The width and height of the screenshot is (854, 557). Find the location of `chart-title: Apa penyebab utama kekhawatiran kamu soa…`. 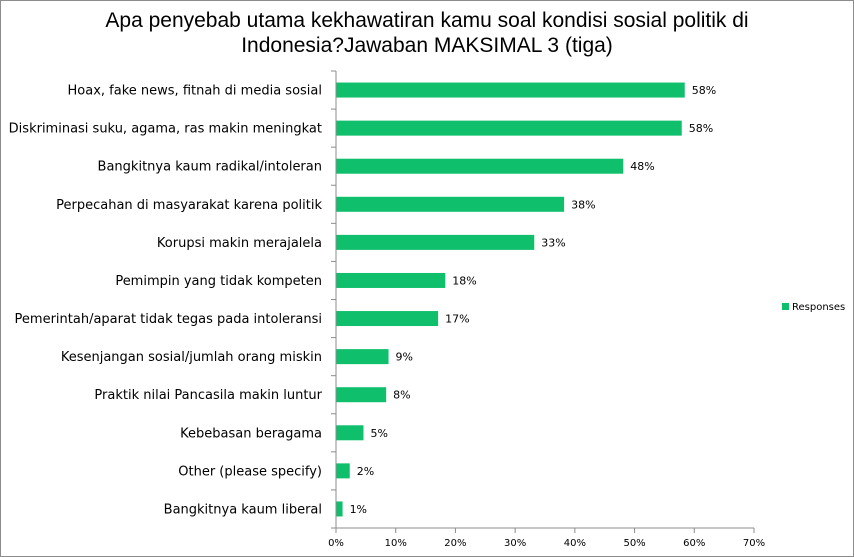

chart-title: Apa penyebab utama kekhawatiran kamu soa… is located at coordinates (427, 33).